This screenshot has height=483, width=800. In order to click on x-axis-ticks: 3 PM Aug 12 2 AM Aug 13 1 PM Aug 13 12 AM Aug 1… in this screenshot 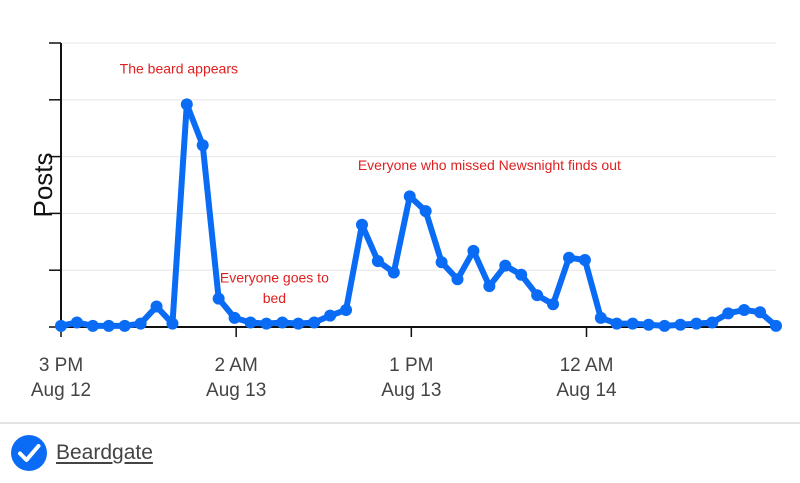, I will do `click(324, 364)`.